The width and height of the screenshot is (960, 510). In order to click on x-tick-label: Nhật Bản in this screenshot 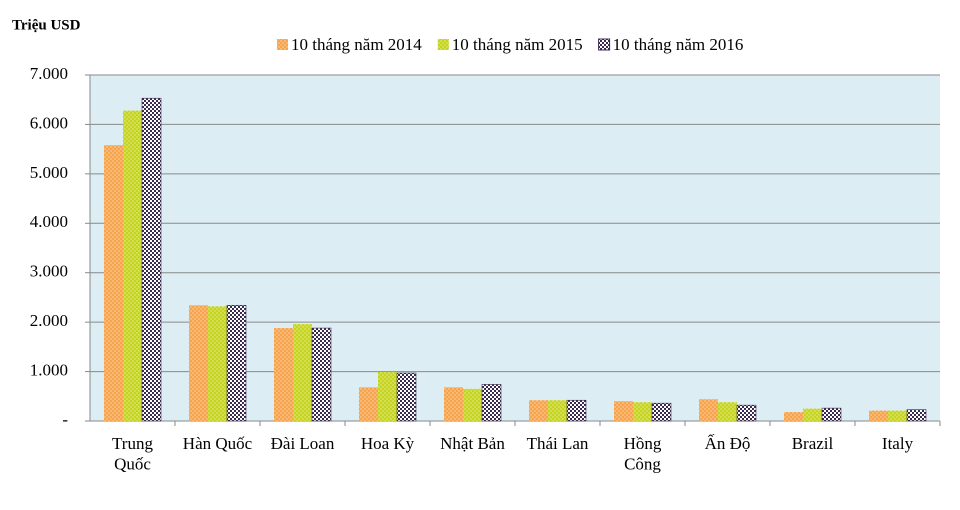, I will do `click(472, 443)`.